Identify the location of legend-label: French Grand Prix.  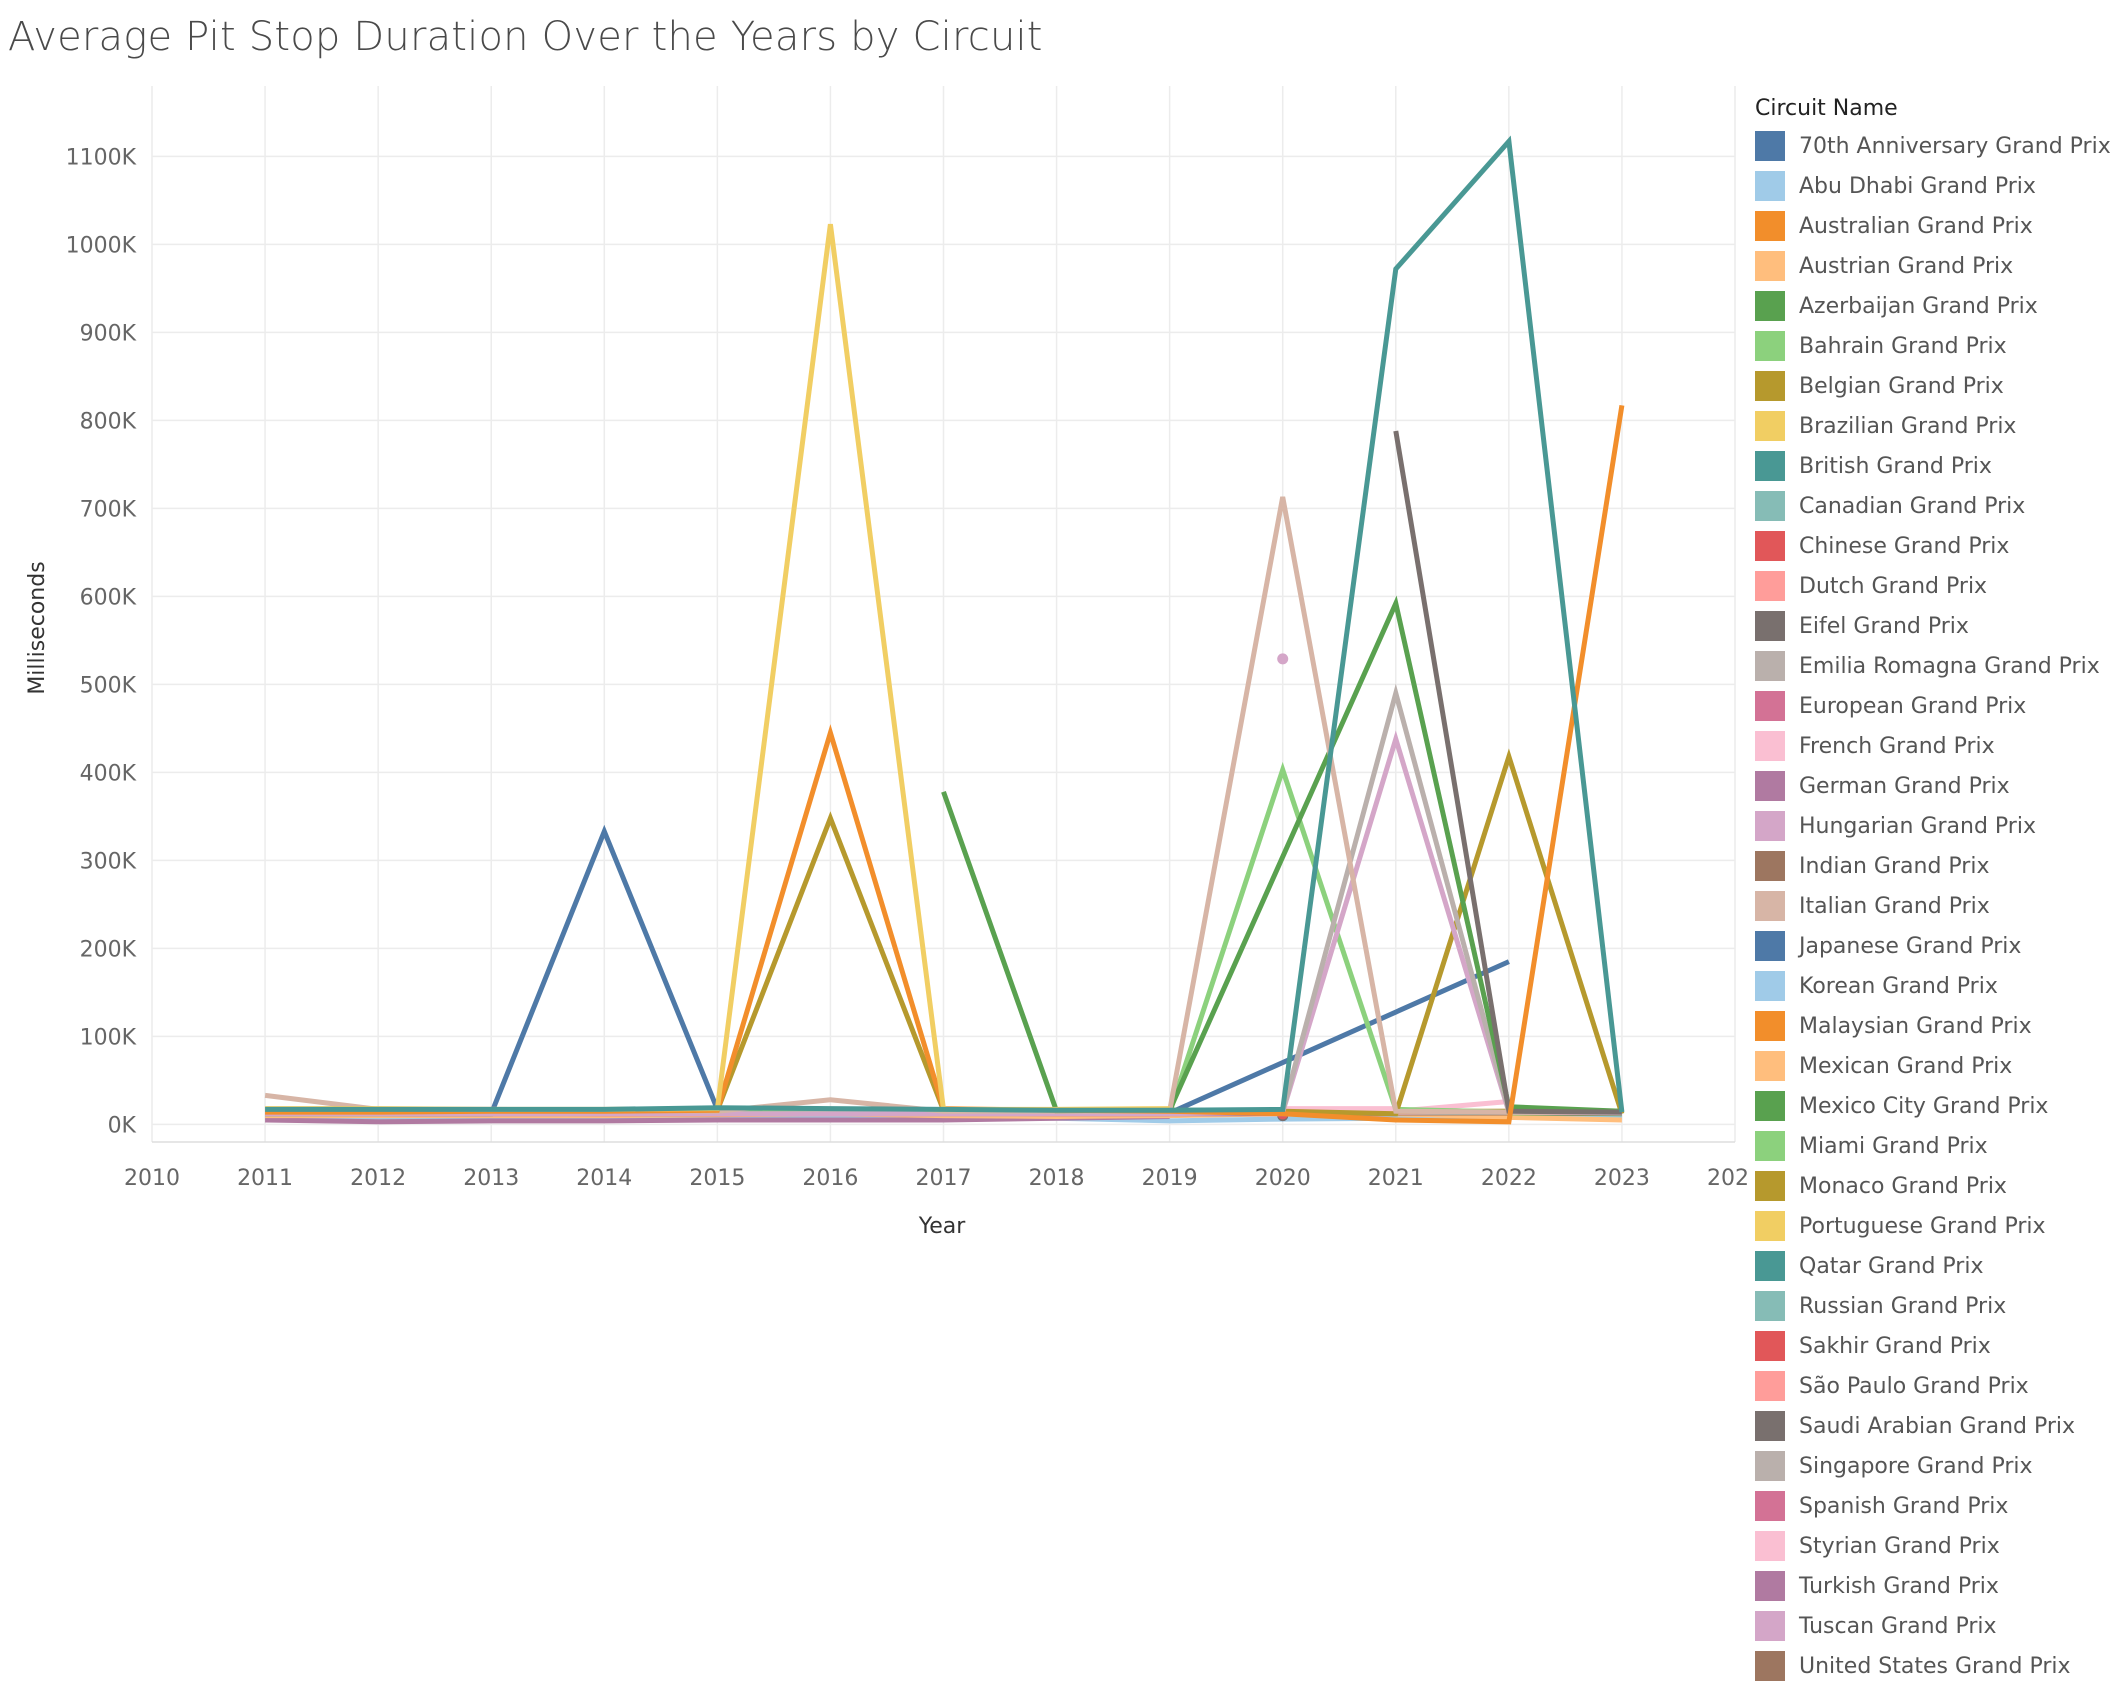
(1897, 746).